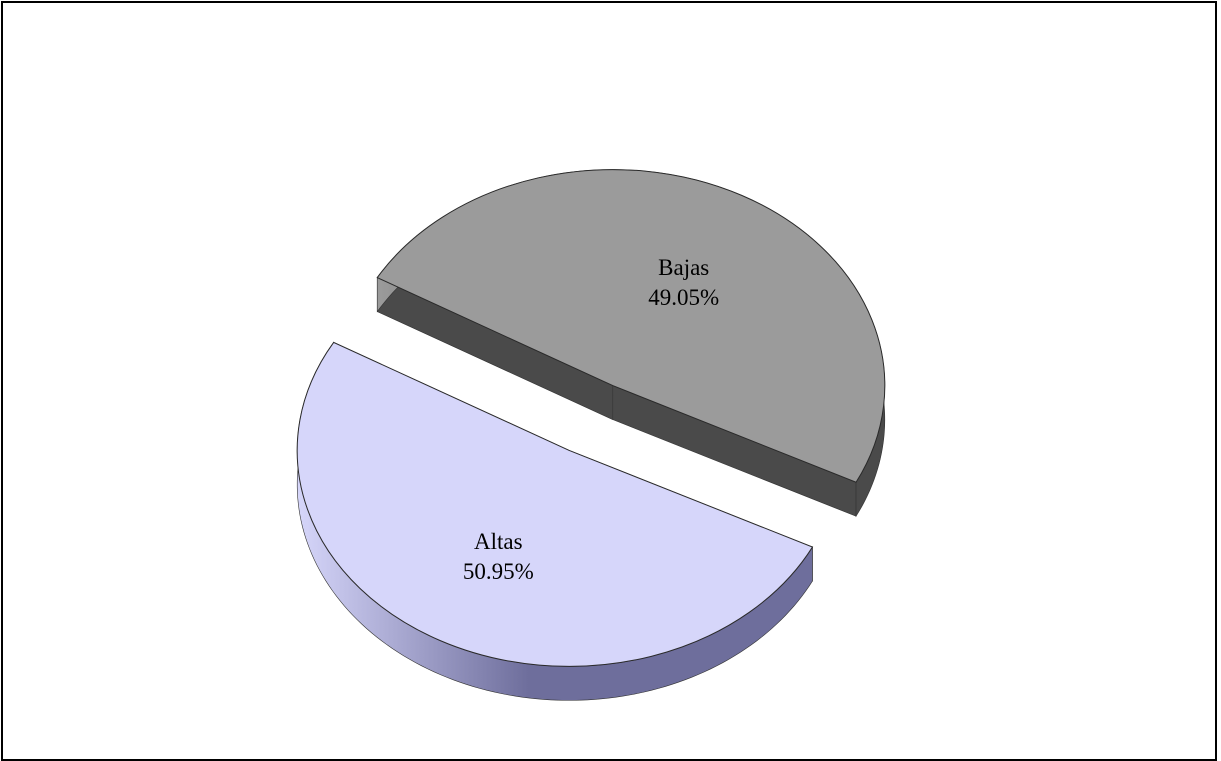 The height and width of the screenshot is (761, 1221). I want to click on slice-label-name: Bajas, so click(683, 267).